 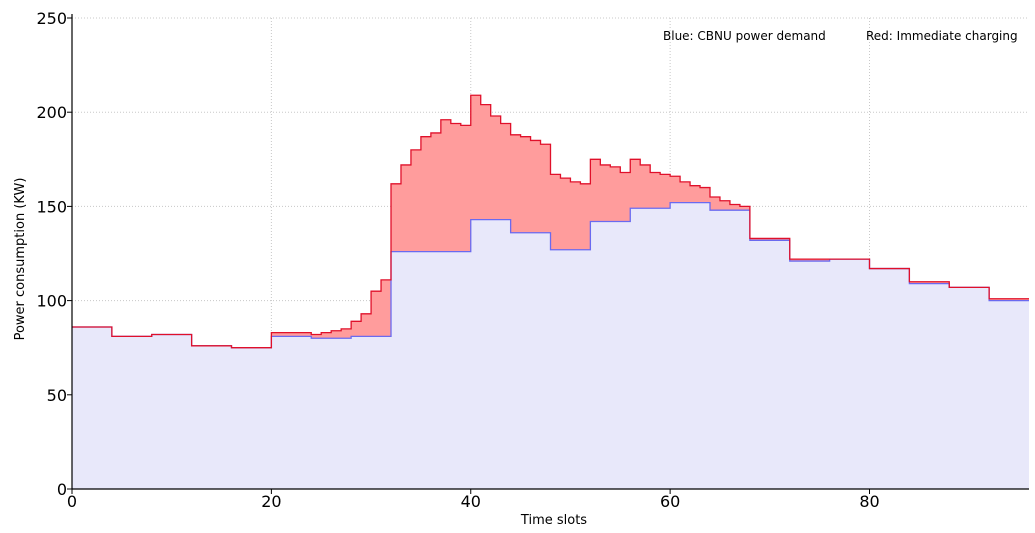 What do you see at coordinates (869, 501) in the screenshot?
I see `x-tick-label: 80` at bounding box center [869, 501].